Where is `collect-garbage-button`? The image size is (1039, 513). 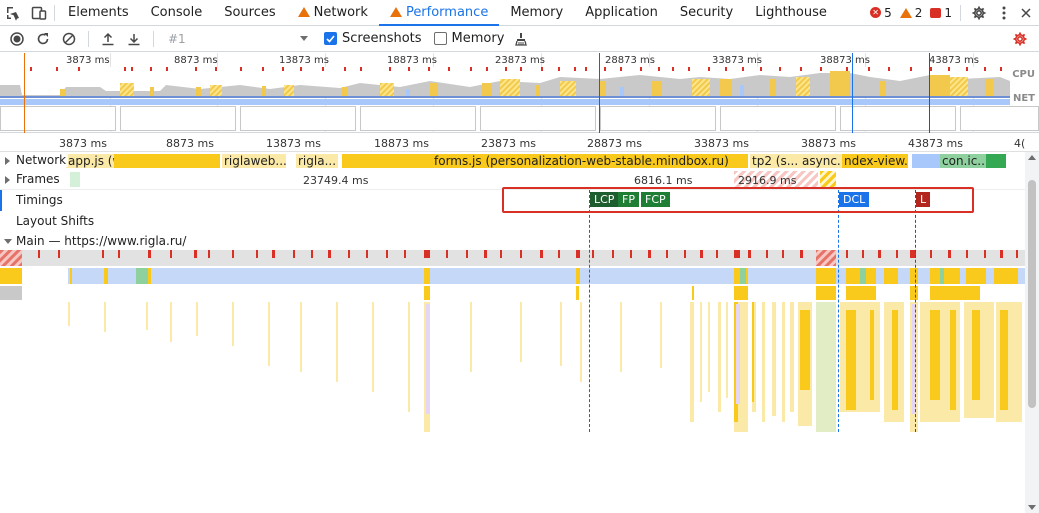
collect-garbage-button is located at coordinates (521, 39).